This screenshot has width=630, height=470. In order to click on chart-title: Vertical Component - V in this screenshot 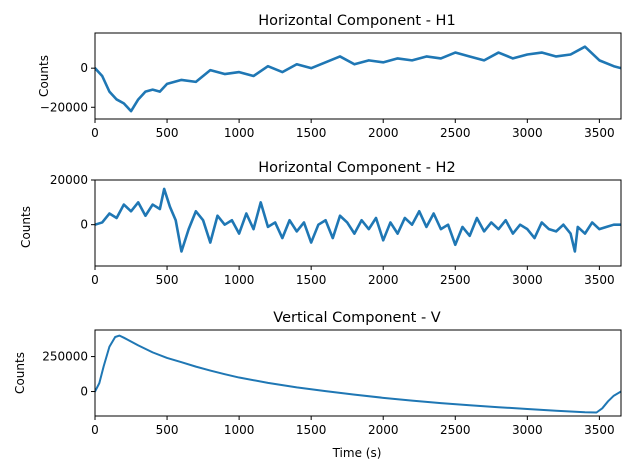, I will do `click(357, 318)`.